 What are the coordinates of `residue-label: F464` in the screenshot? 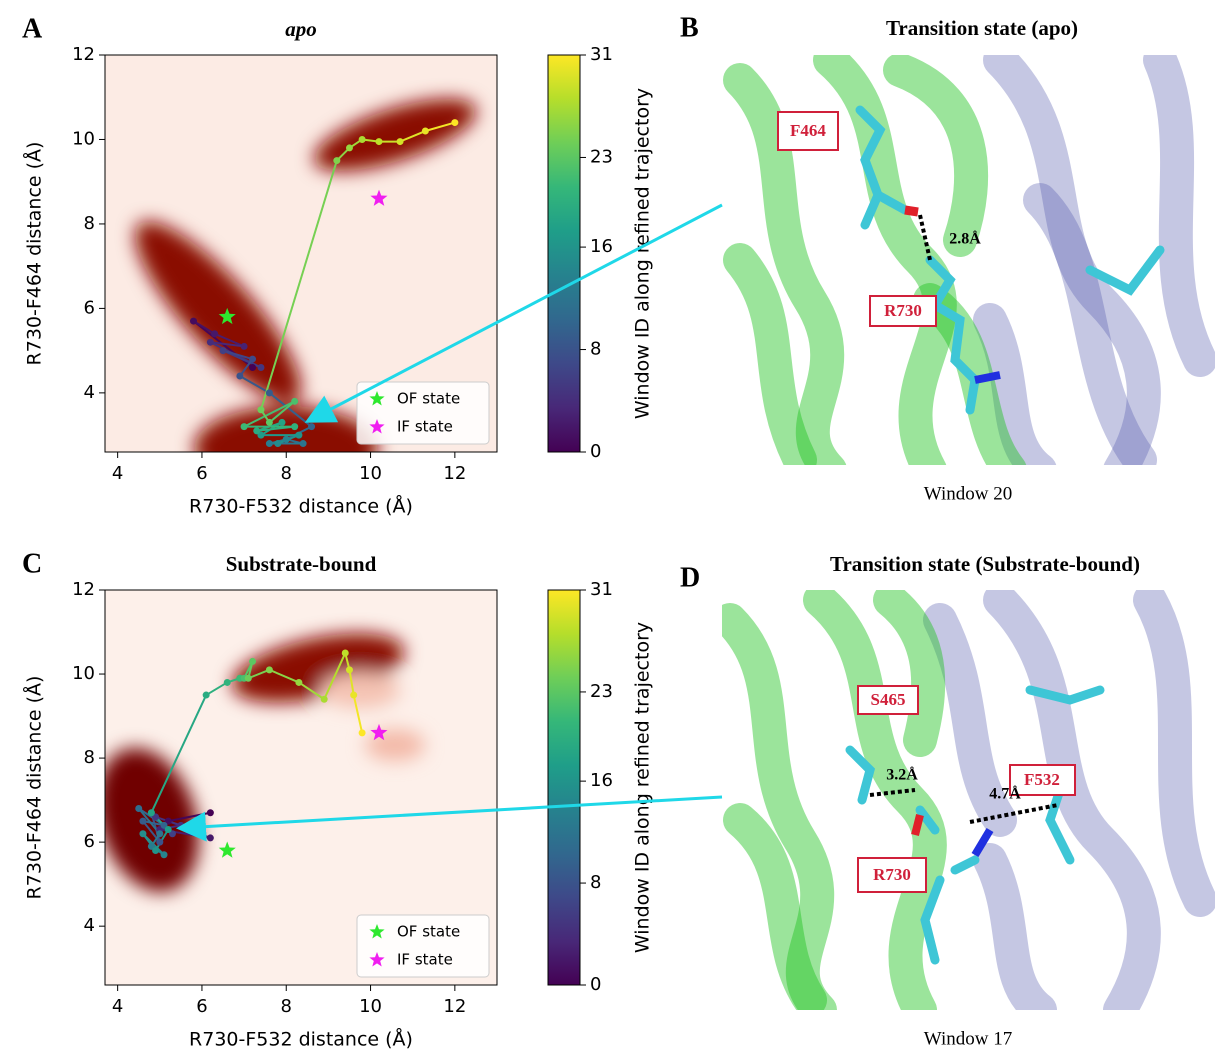 It's located at (808, 130).